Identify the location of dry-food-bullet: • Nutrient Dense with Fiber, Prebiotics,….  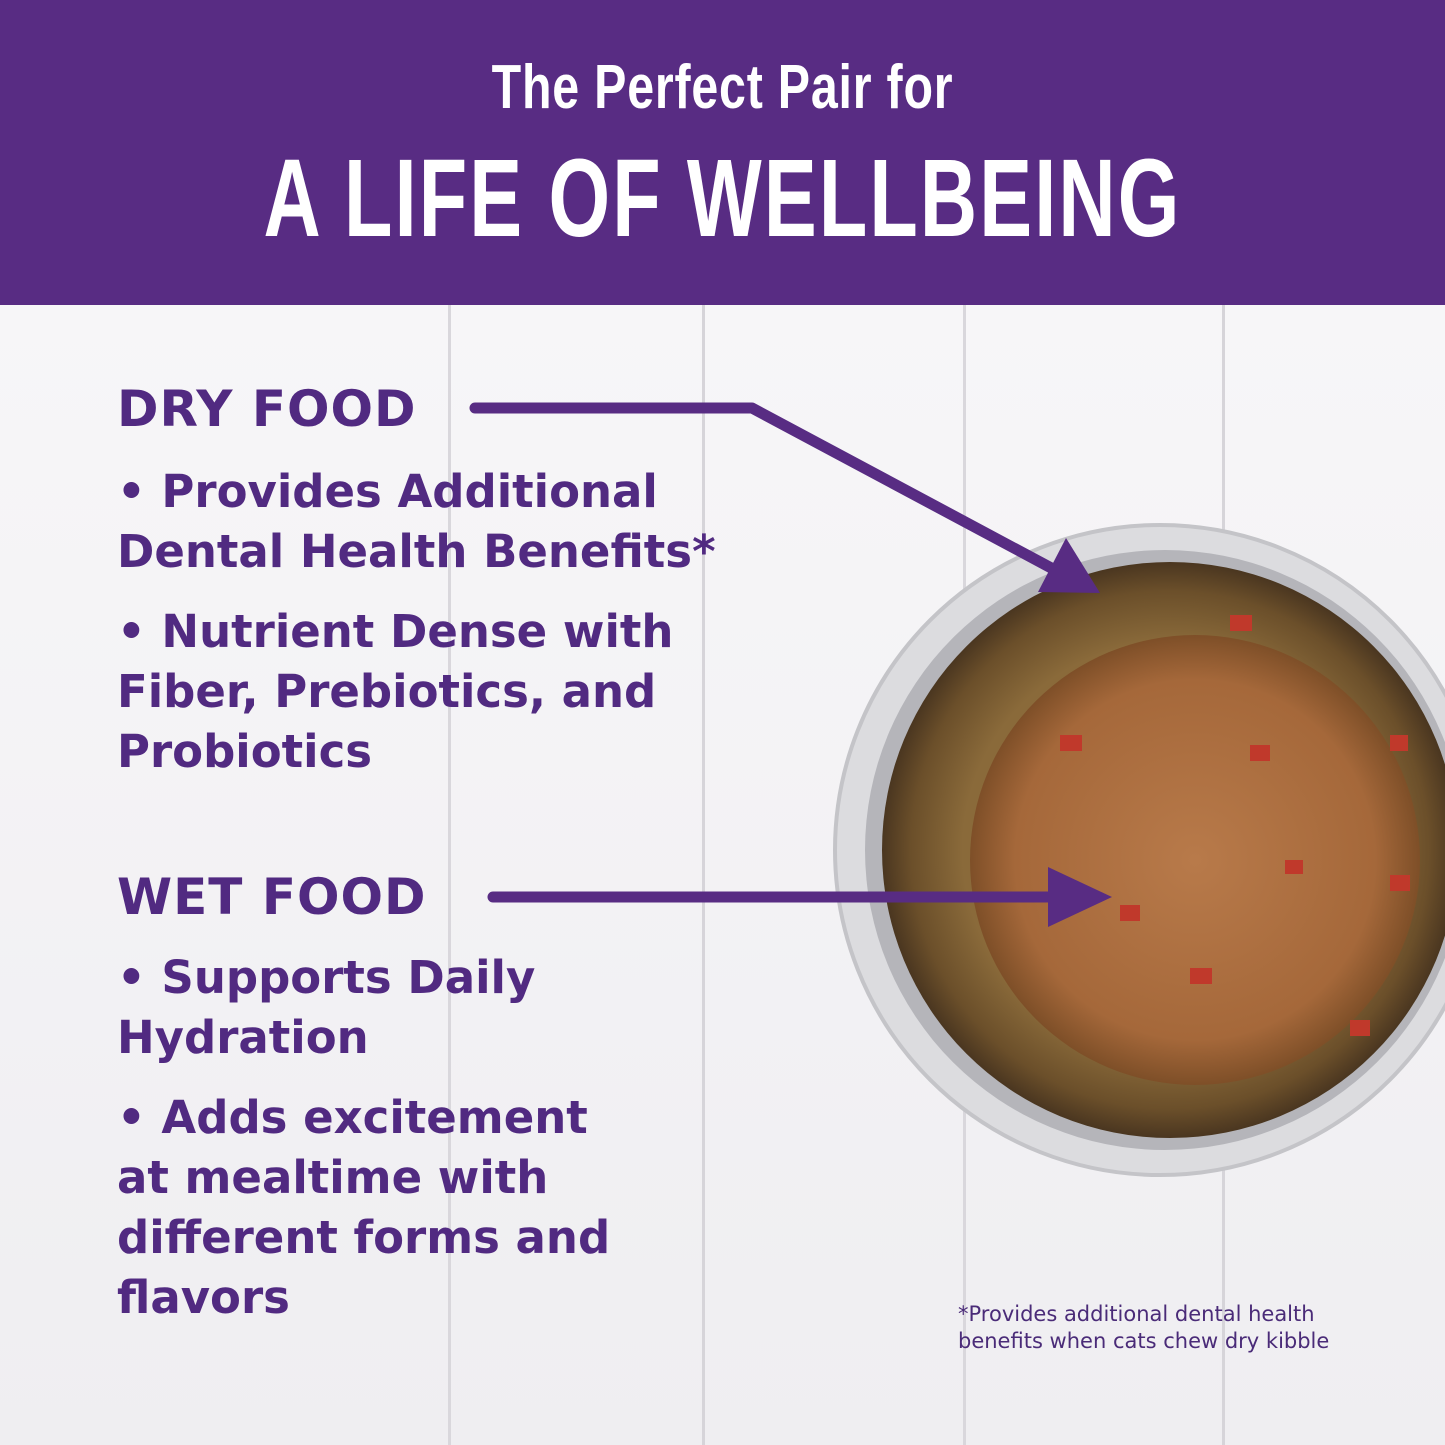
(395, 691).